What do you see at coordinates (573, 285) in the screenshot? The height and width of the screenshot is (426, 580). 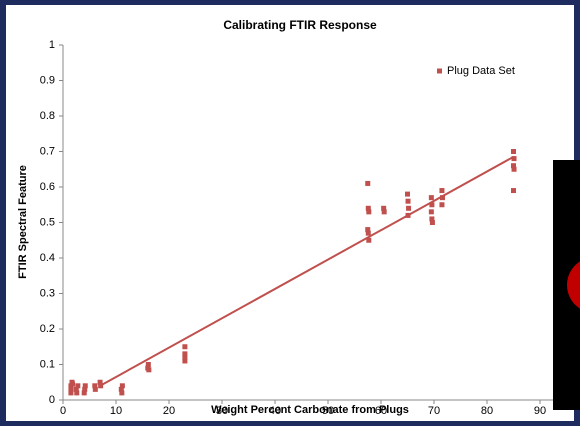 I see `overlay-circle` at bounding box center [573, 285].